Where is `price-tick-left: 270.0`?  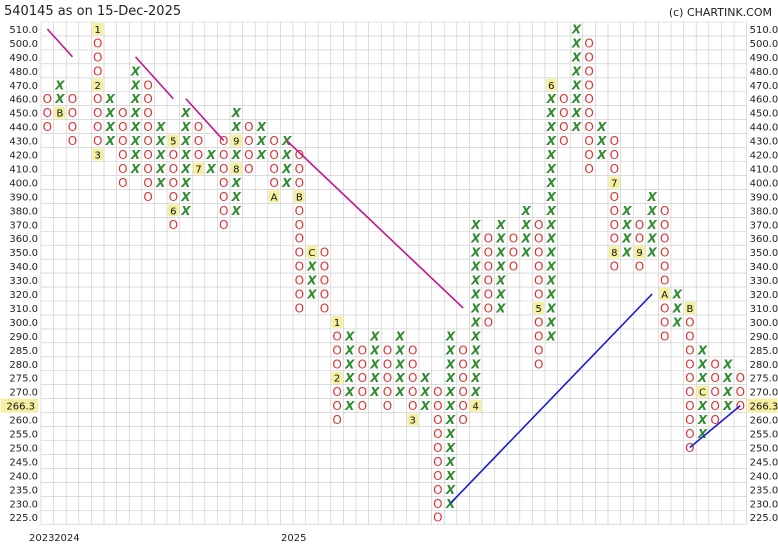 price-tick-left: 270.0 is located at coordinates (23, 393).